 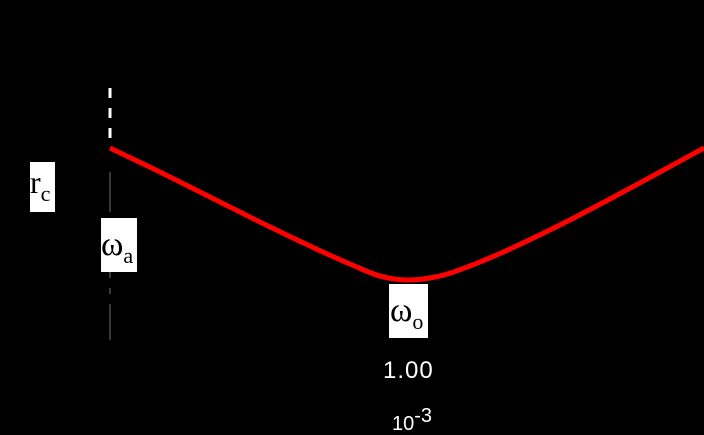 What do you see at coordinates (418, 321) in the screenshot?
I see `omega-o-sub: o` at bounding box center [418, 321].